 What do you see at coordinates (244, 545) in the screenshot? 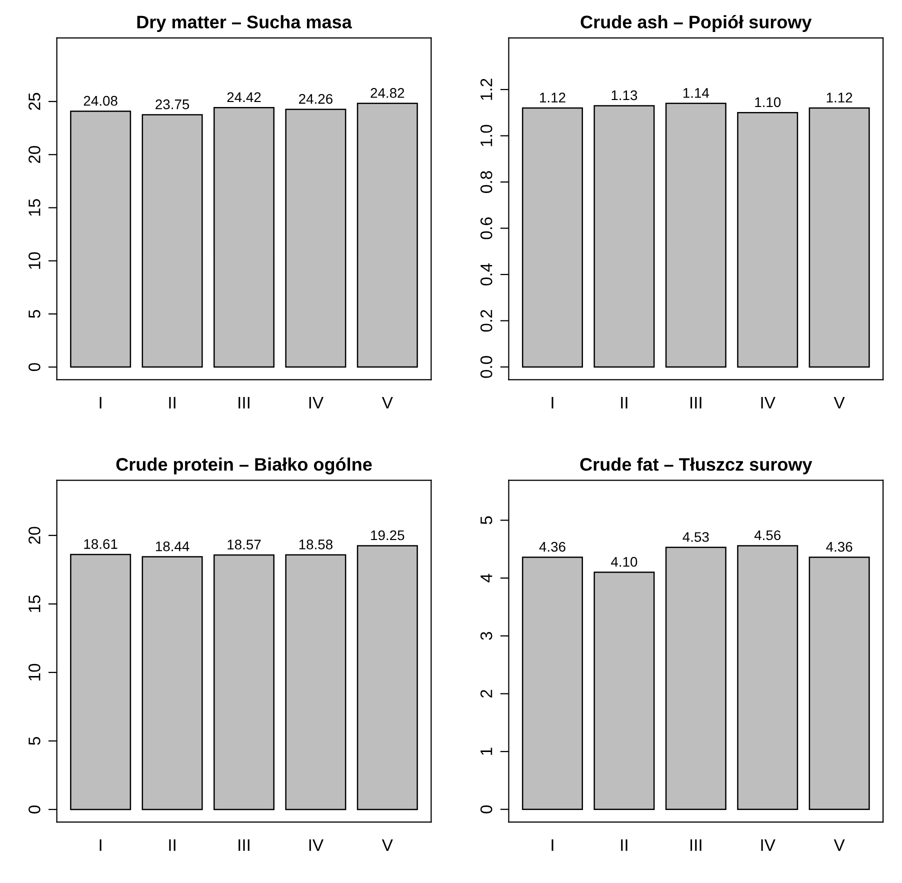
I see `data-label: 18.57` at bounding box center [244, 545].